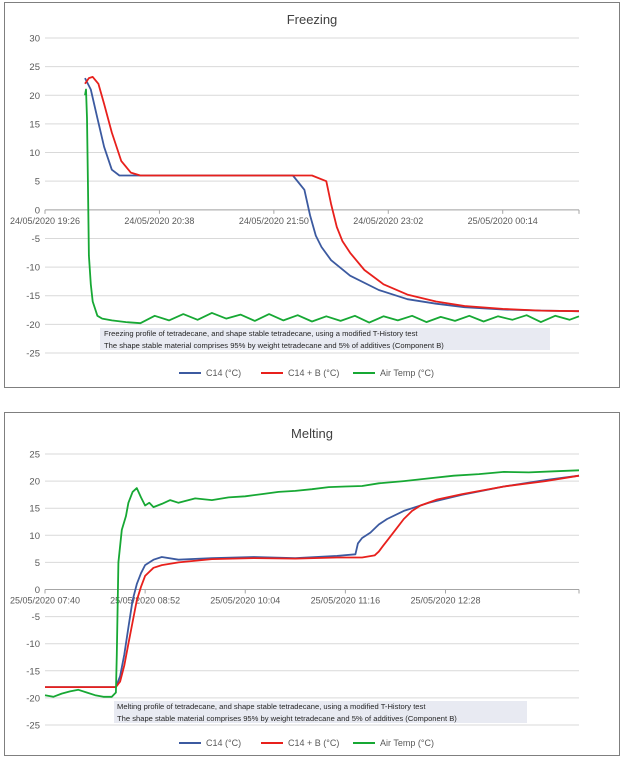  Describe the element at coordinates (312, 19) in the screenshot. I see `chart-title: Freezing` at that location.